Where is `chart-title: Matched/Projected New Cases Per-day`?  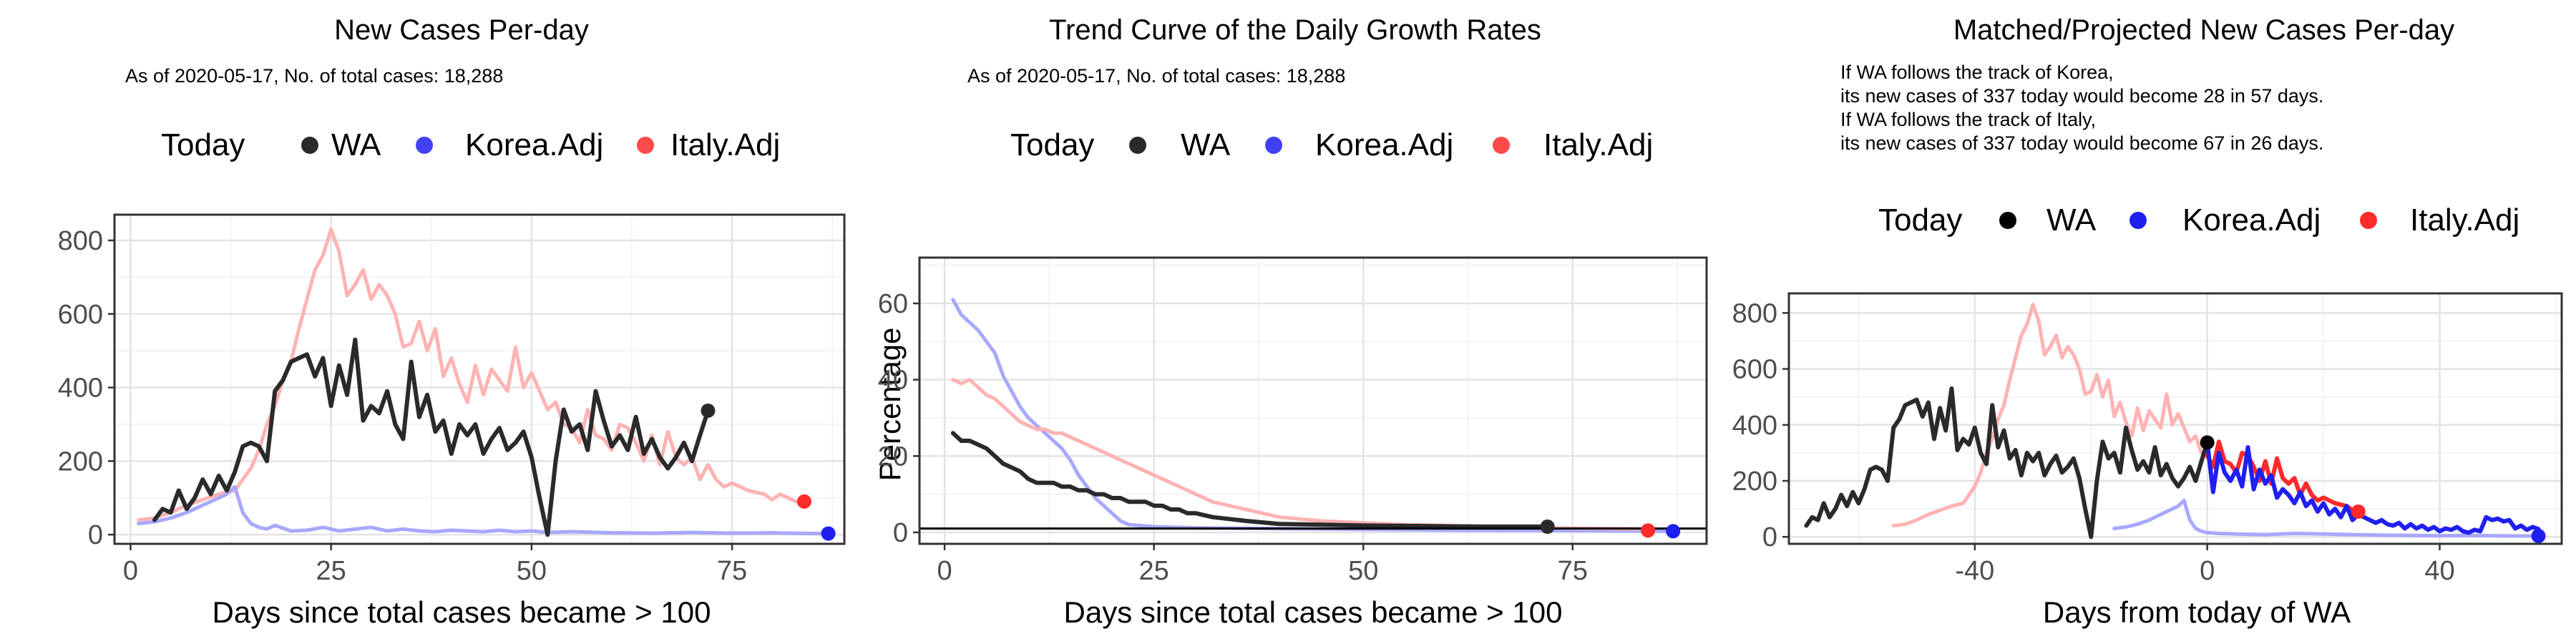
chart-title: Matched/Projected New Cases Per-day is located at coordinates (2203, 30).